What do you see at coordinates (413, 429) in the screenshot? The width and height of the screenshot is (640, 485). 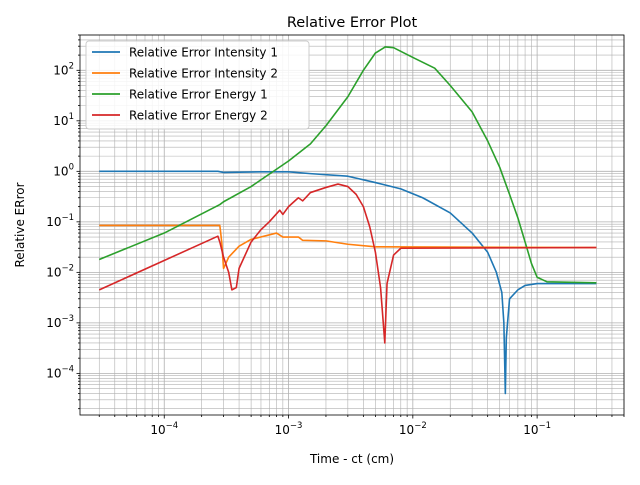 I see `x-tick-label: 10⁻²` at bounding box center [413, 429].